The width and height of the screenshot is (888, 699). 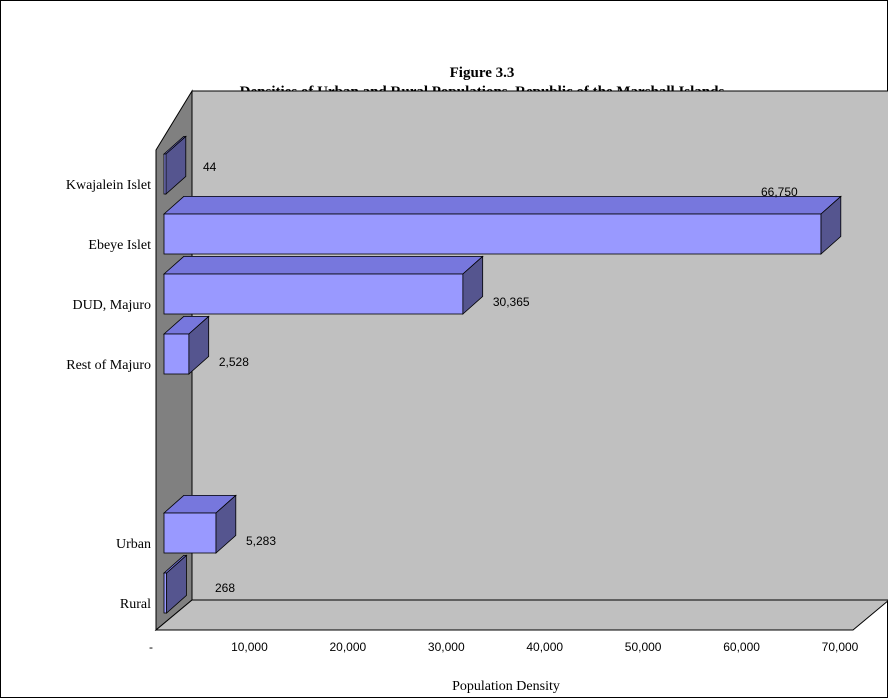 I want to click on x-tick-label-3: 30,000, so click(x=446, y=647).